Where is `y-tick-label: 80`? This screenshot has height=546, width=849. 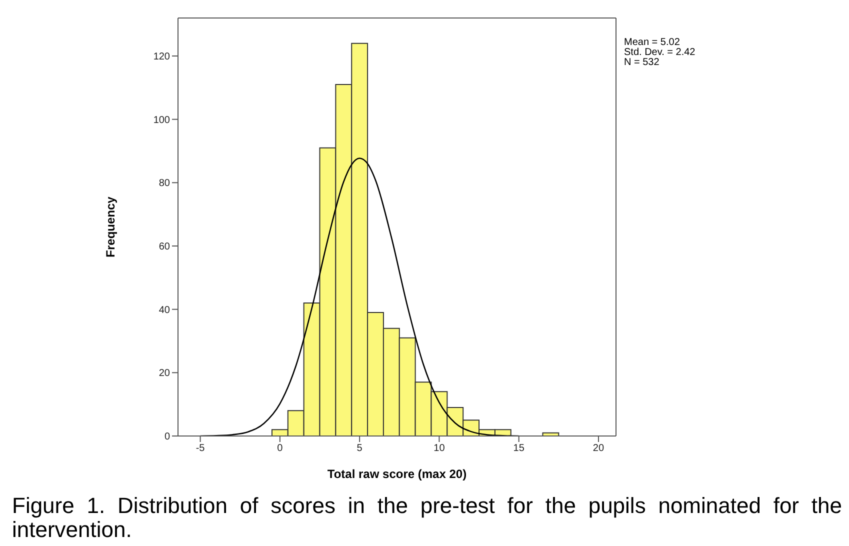
y-tick-label: 80 is located at coordinates (164, 184).